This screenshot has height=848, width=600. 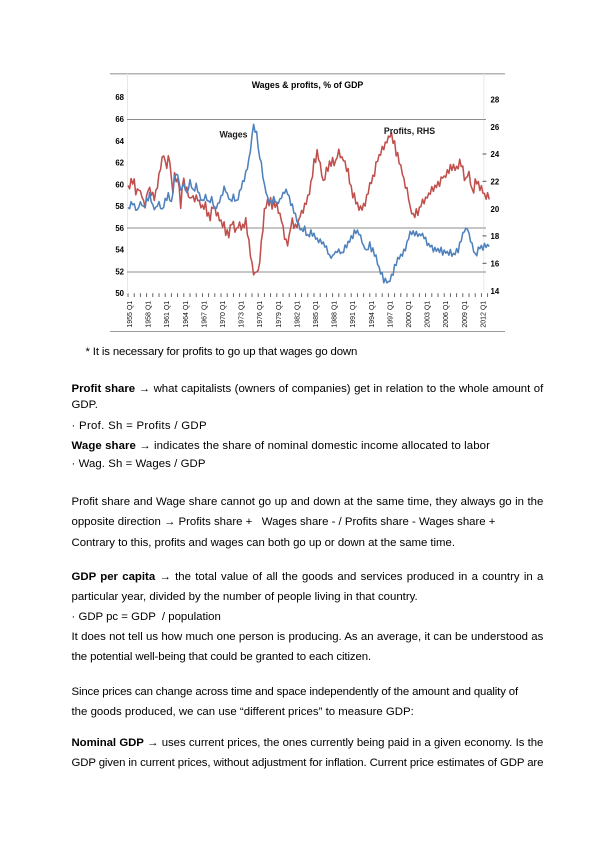 What do you see at coordinates (495, 127) in the screenshot?
I see `svg-text: 26` at bounding box center [495, 127].